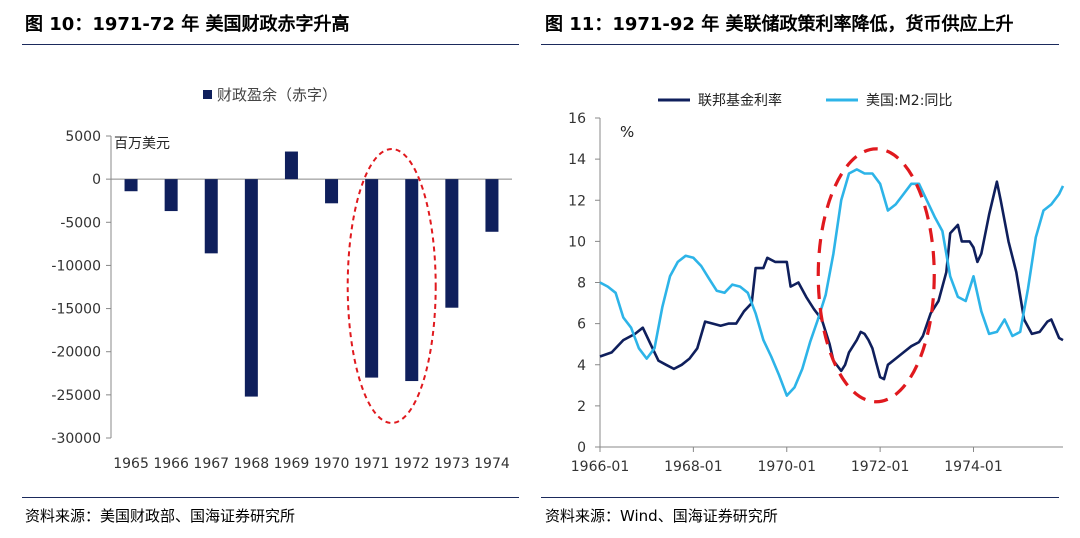 This screenshot has height=538, width=1080. Describe the element at coordinates (332, 464) in the screenshot. I see `bar-x-tick-label: 1970` at that location.